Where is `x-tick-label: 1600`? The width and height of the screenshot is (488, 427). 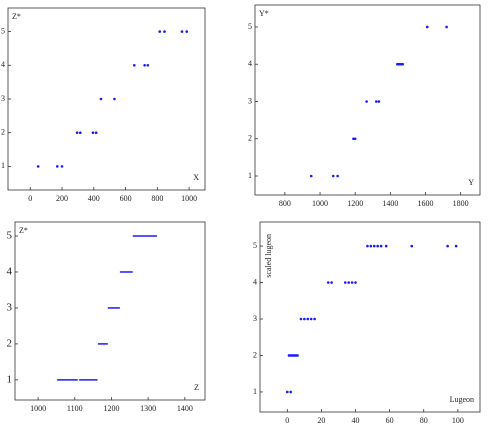 x-tick-label: 1600 is located at coordinates (426, 203).